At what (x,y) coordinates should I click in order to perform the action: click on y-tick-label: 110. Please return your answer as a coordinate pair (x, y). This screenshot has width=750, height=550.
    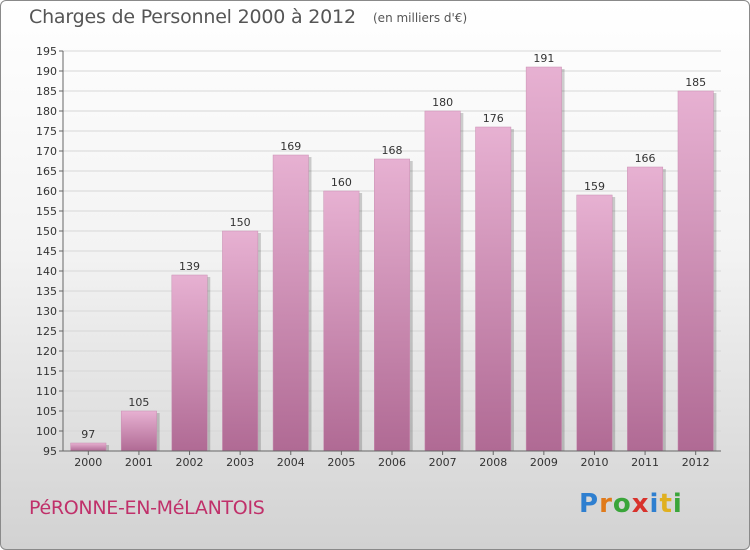
    Looking at the image, I should click on (46, 391).